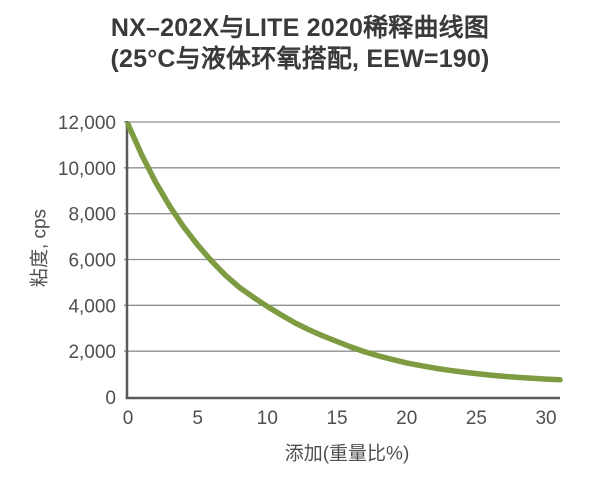  Describe the element at coordinates (87, 169) in the screenshot. I see `y-tick-label-10000: 10,000` at that location.